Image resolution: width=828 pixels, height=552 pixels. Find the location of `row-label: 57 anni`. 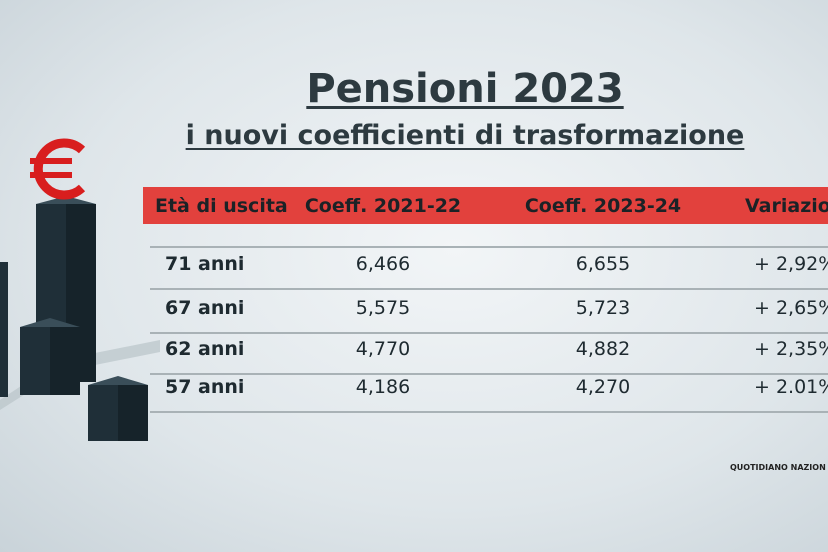

row-label: 57 anni is located at coordinates (205, 387).